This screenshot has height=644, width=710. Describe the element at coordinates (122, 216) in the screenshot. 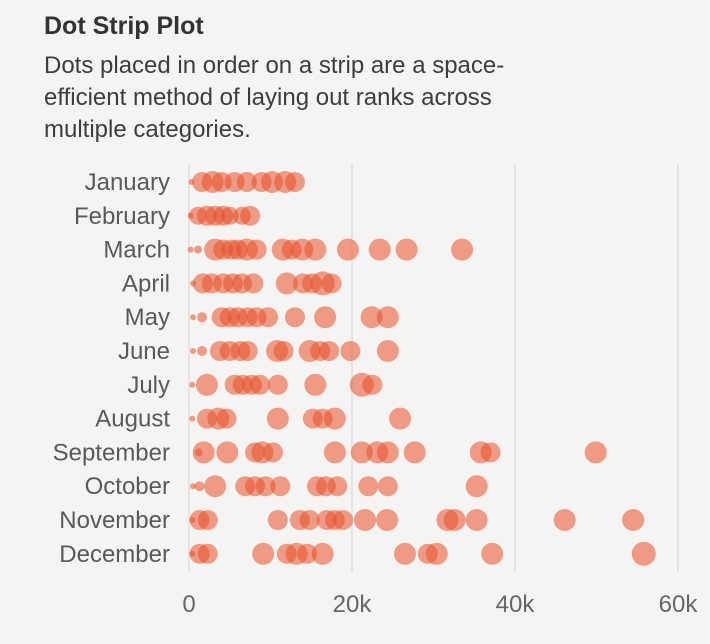

I see `month-label-february: February` at that location.